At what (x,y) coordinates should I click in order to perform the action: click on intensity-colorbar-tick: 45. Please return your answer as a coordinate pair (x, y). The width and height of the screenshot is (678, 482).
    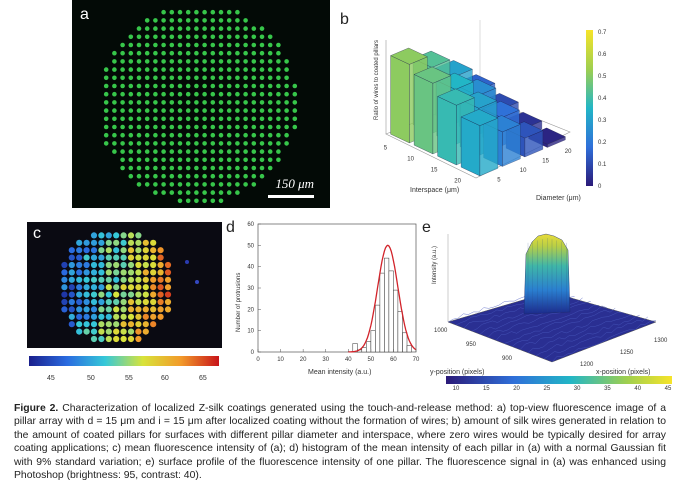
    Looking at the image, I should click on (51, 378).